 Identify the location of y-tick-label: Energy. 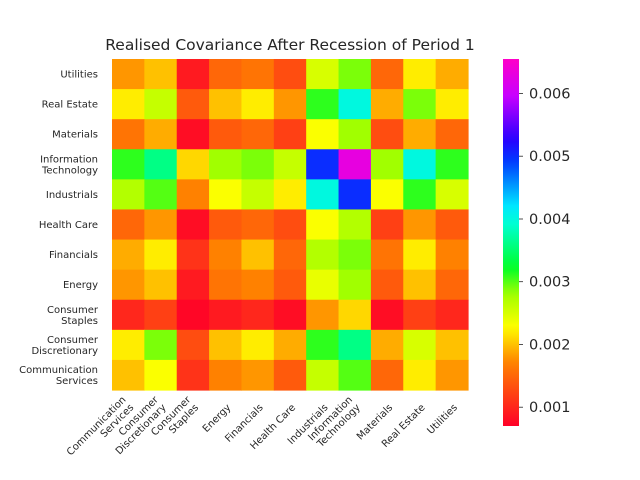
(80, 285).